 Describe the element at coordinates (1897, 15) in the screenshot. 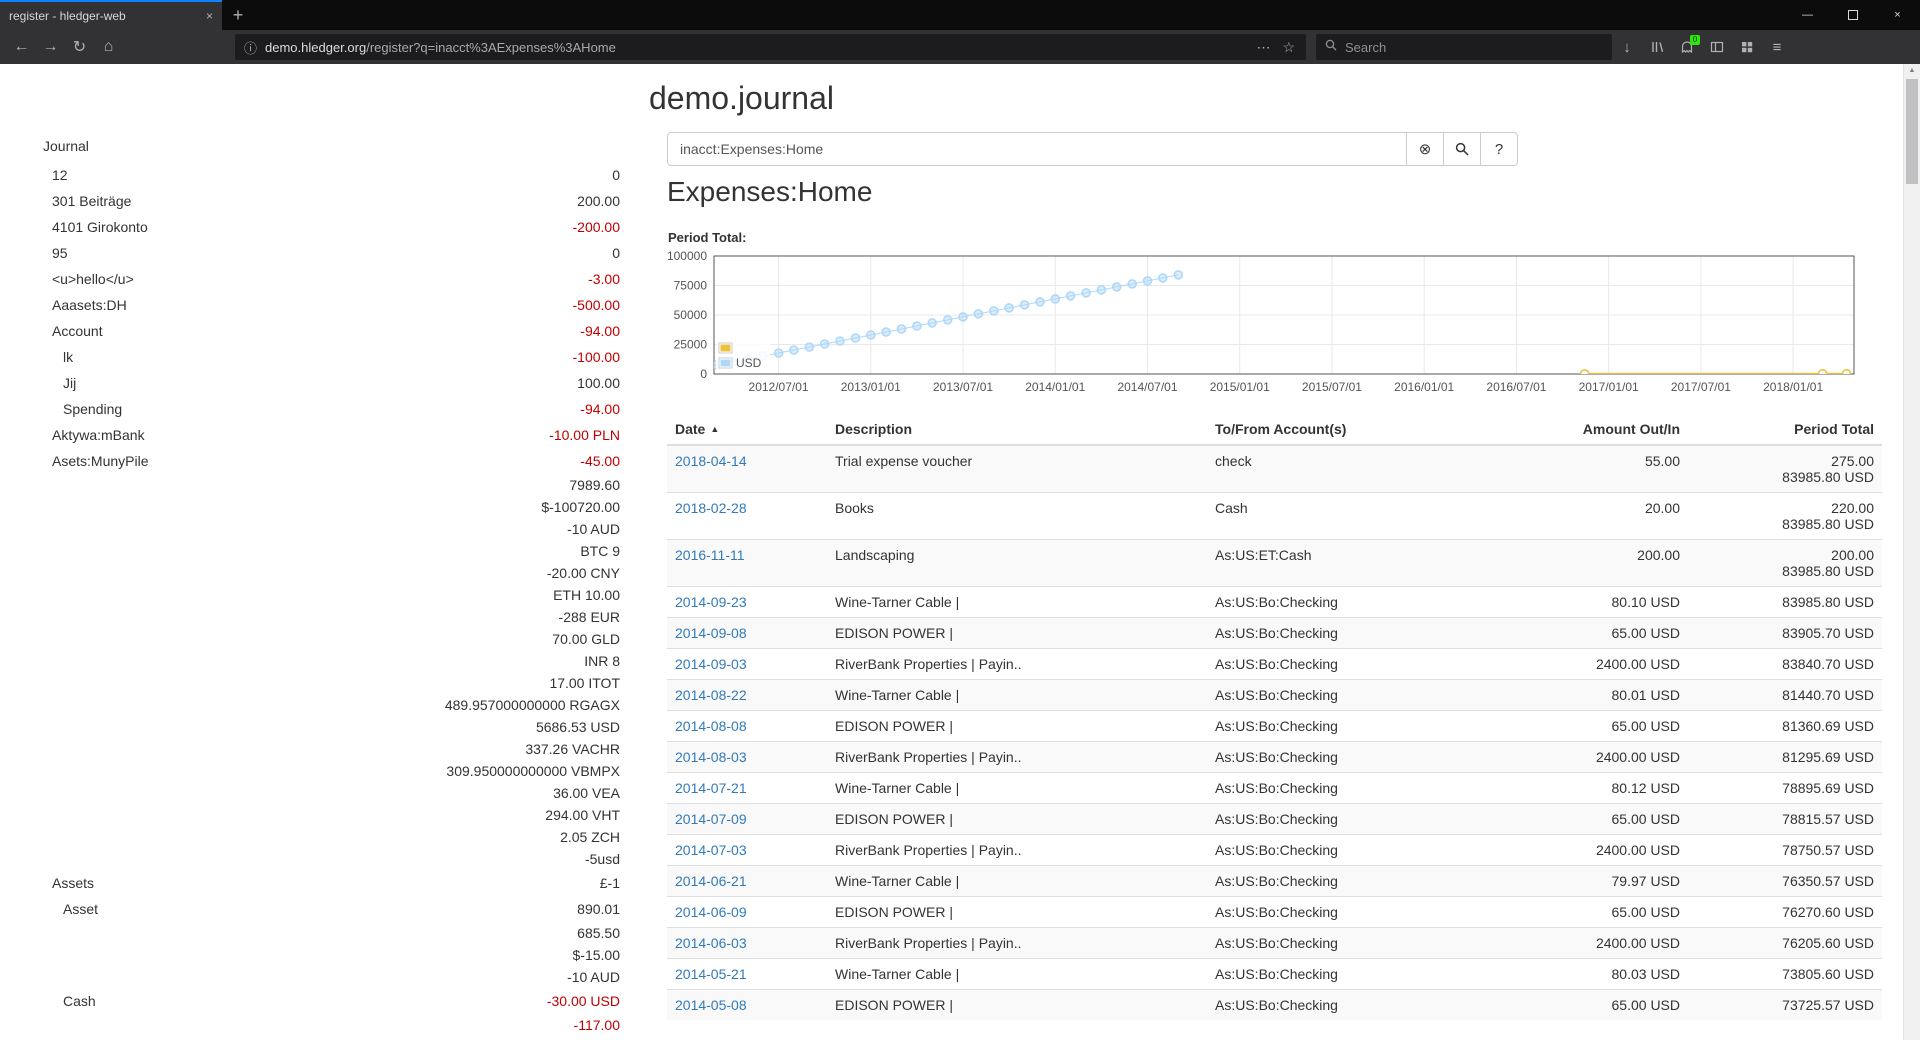

I see `close-button: ×` at that location.